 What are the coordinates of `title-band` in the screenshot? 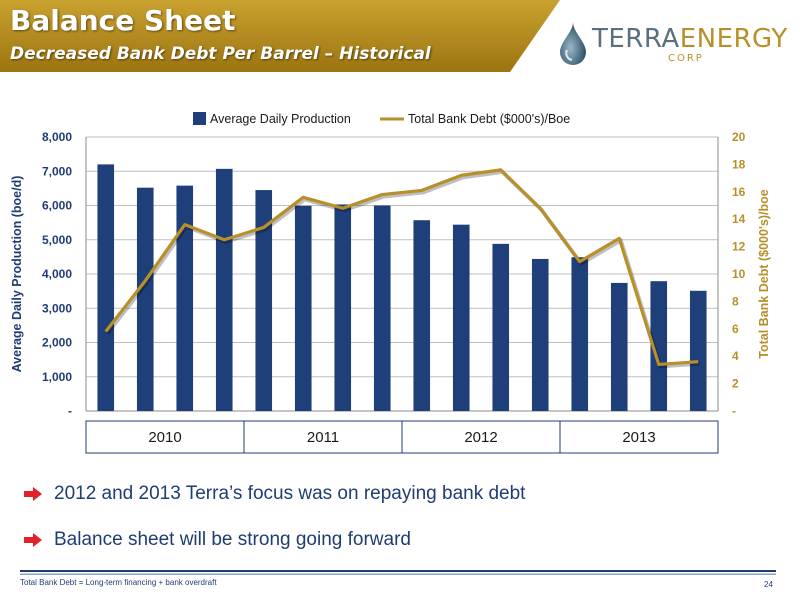 It's located at (280, 36).